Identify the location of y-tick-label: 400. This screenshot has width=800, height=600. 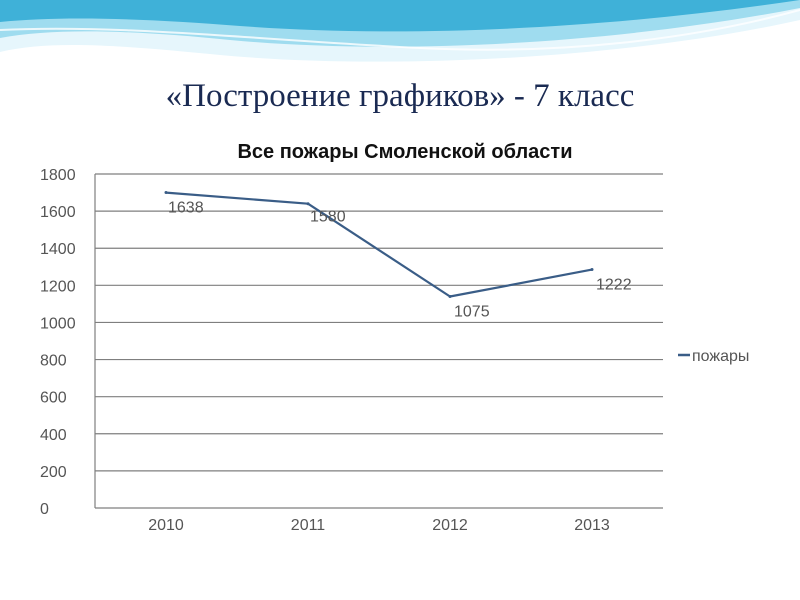
(53, 435).